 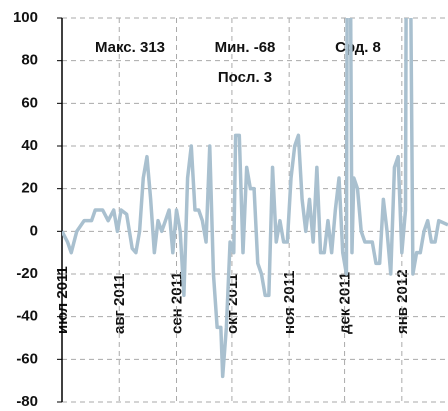 What do you see at coordinates (245, 77) in the screenshot?
I see `annotation: Посл. 3` at bounding box center [245, 77].